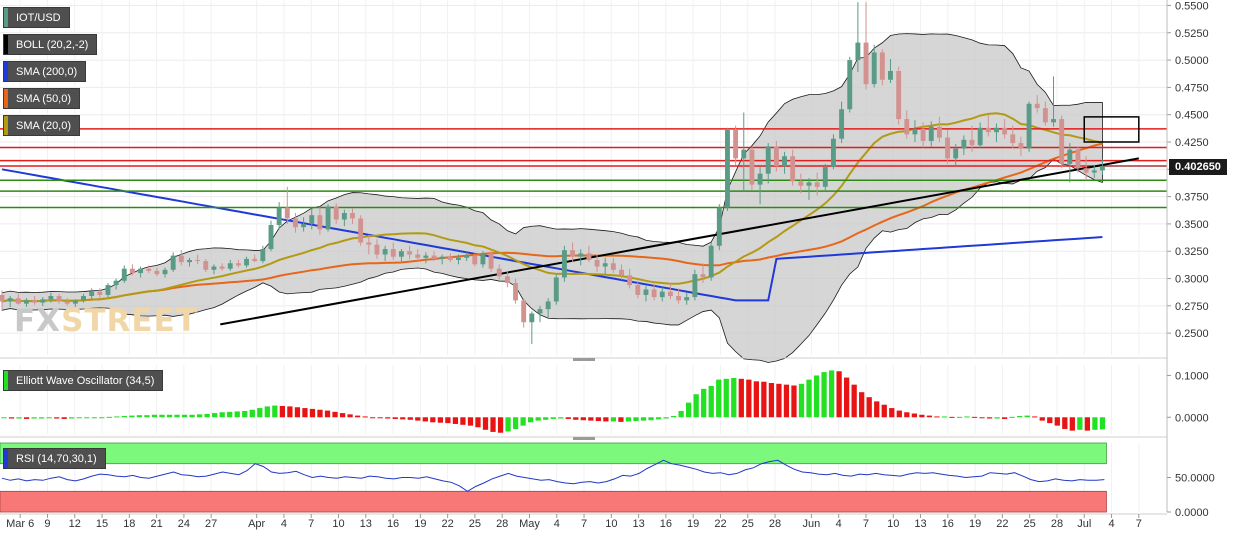 This screenshot has width=1244, height=542. Describe the element at coordinates (211, 524) in the screenshot. I see `x-tick-label: 27` at that location.